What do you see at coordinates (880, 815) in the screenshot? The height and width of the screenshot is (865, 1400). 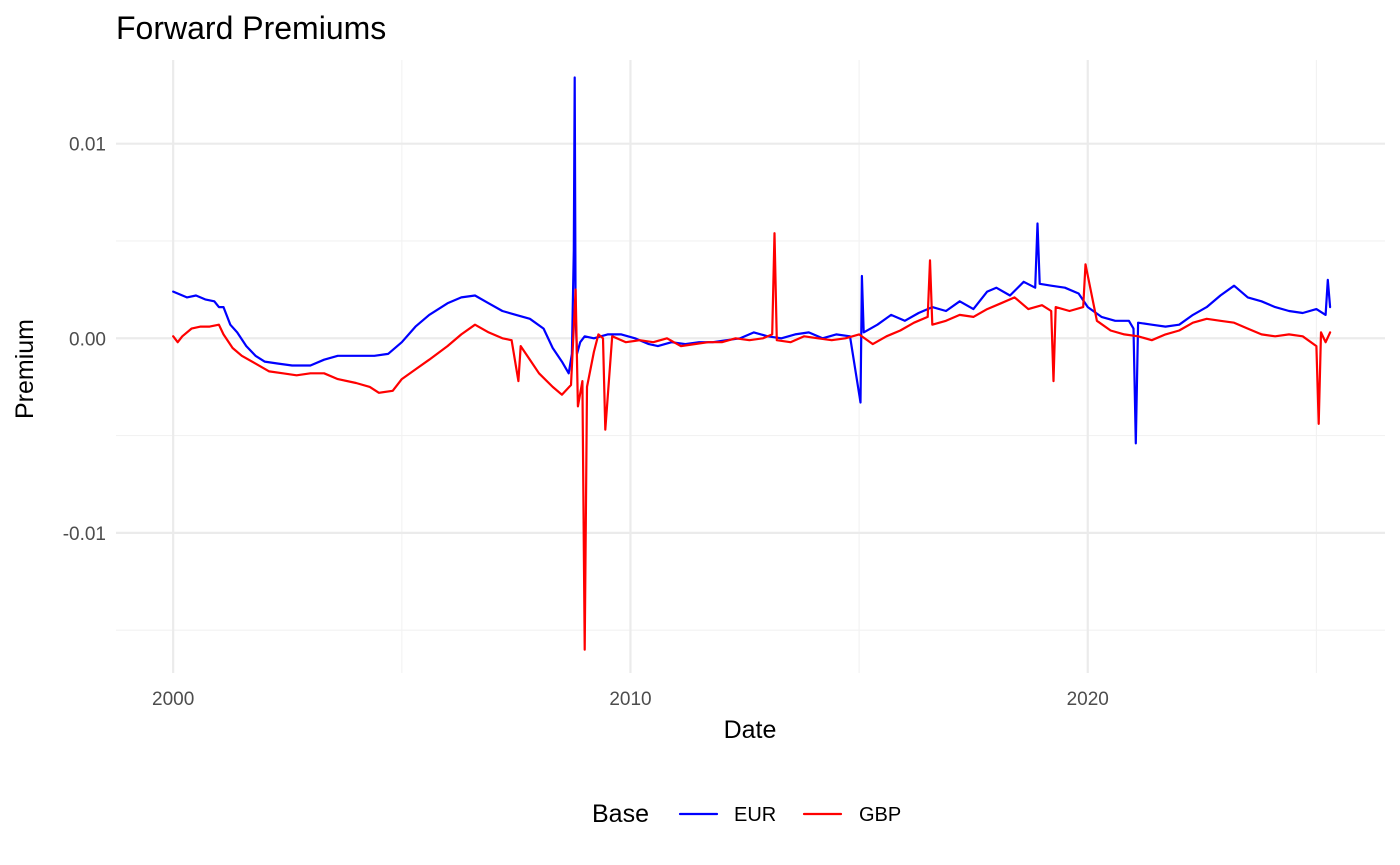 I see `legend-label-gbp: GBP` at bounding box center [880, 815].